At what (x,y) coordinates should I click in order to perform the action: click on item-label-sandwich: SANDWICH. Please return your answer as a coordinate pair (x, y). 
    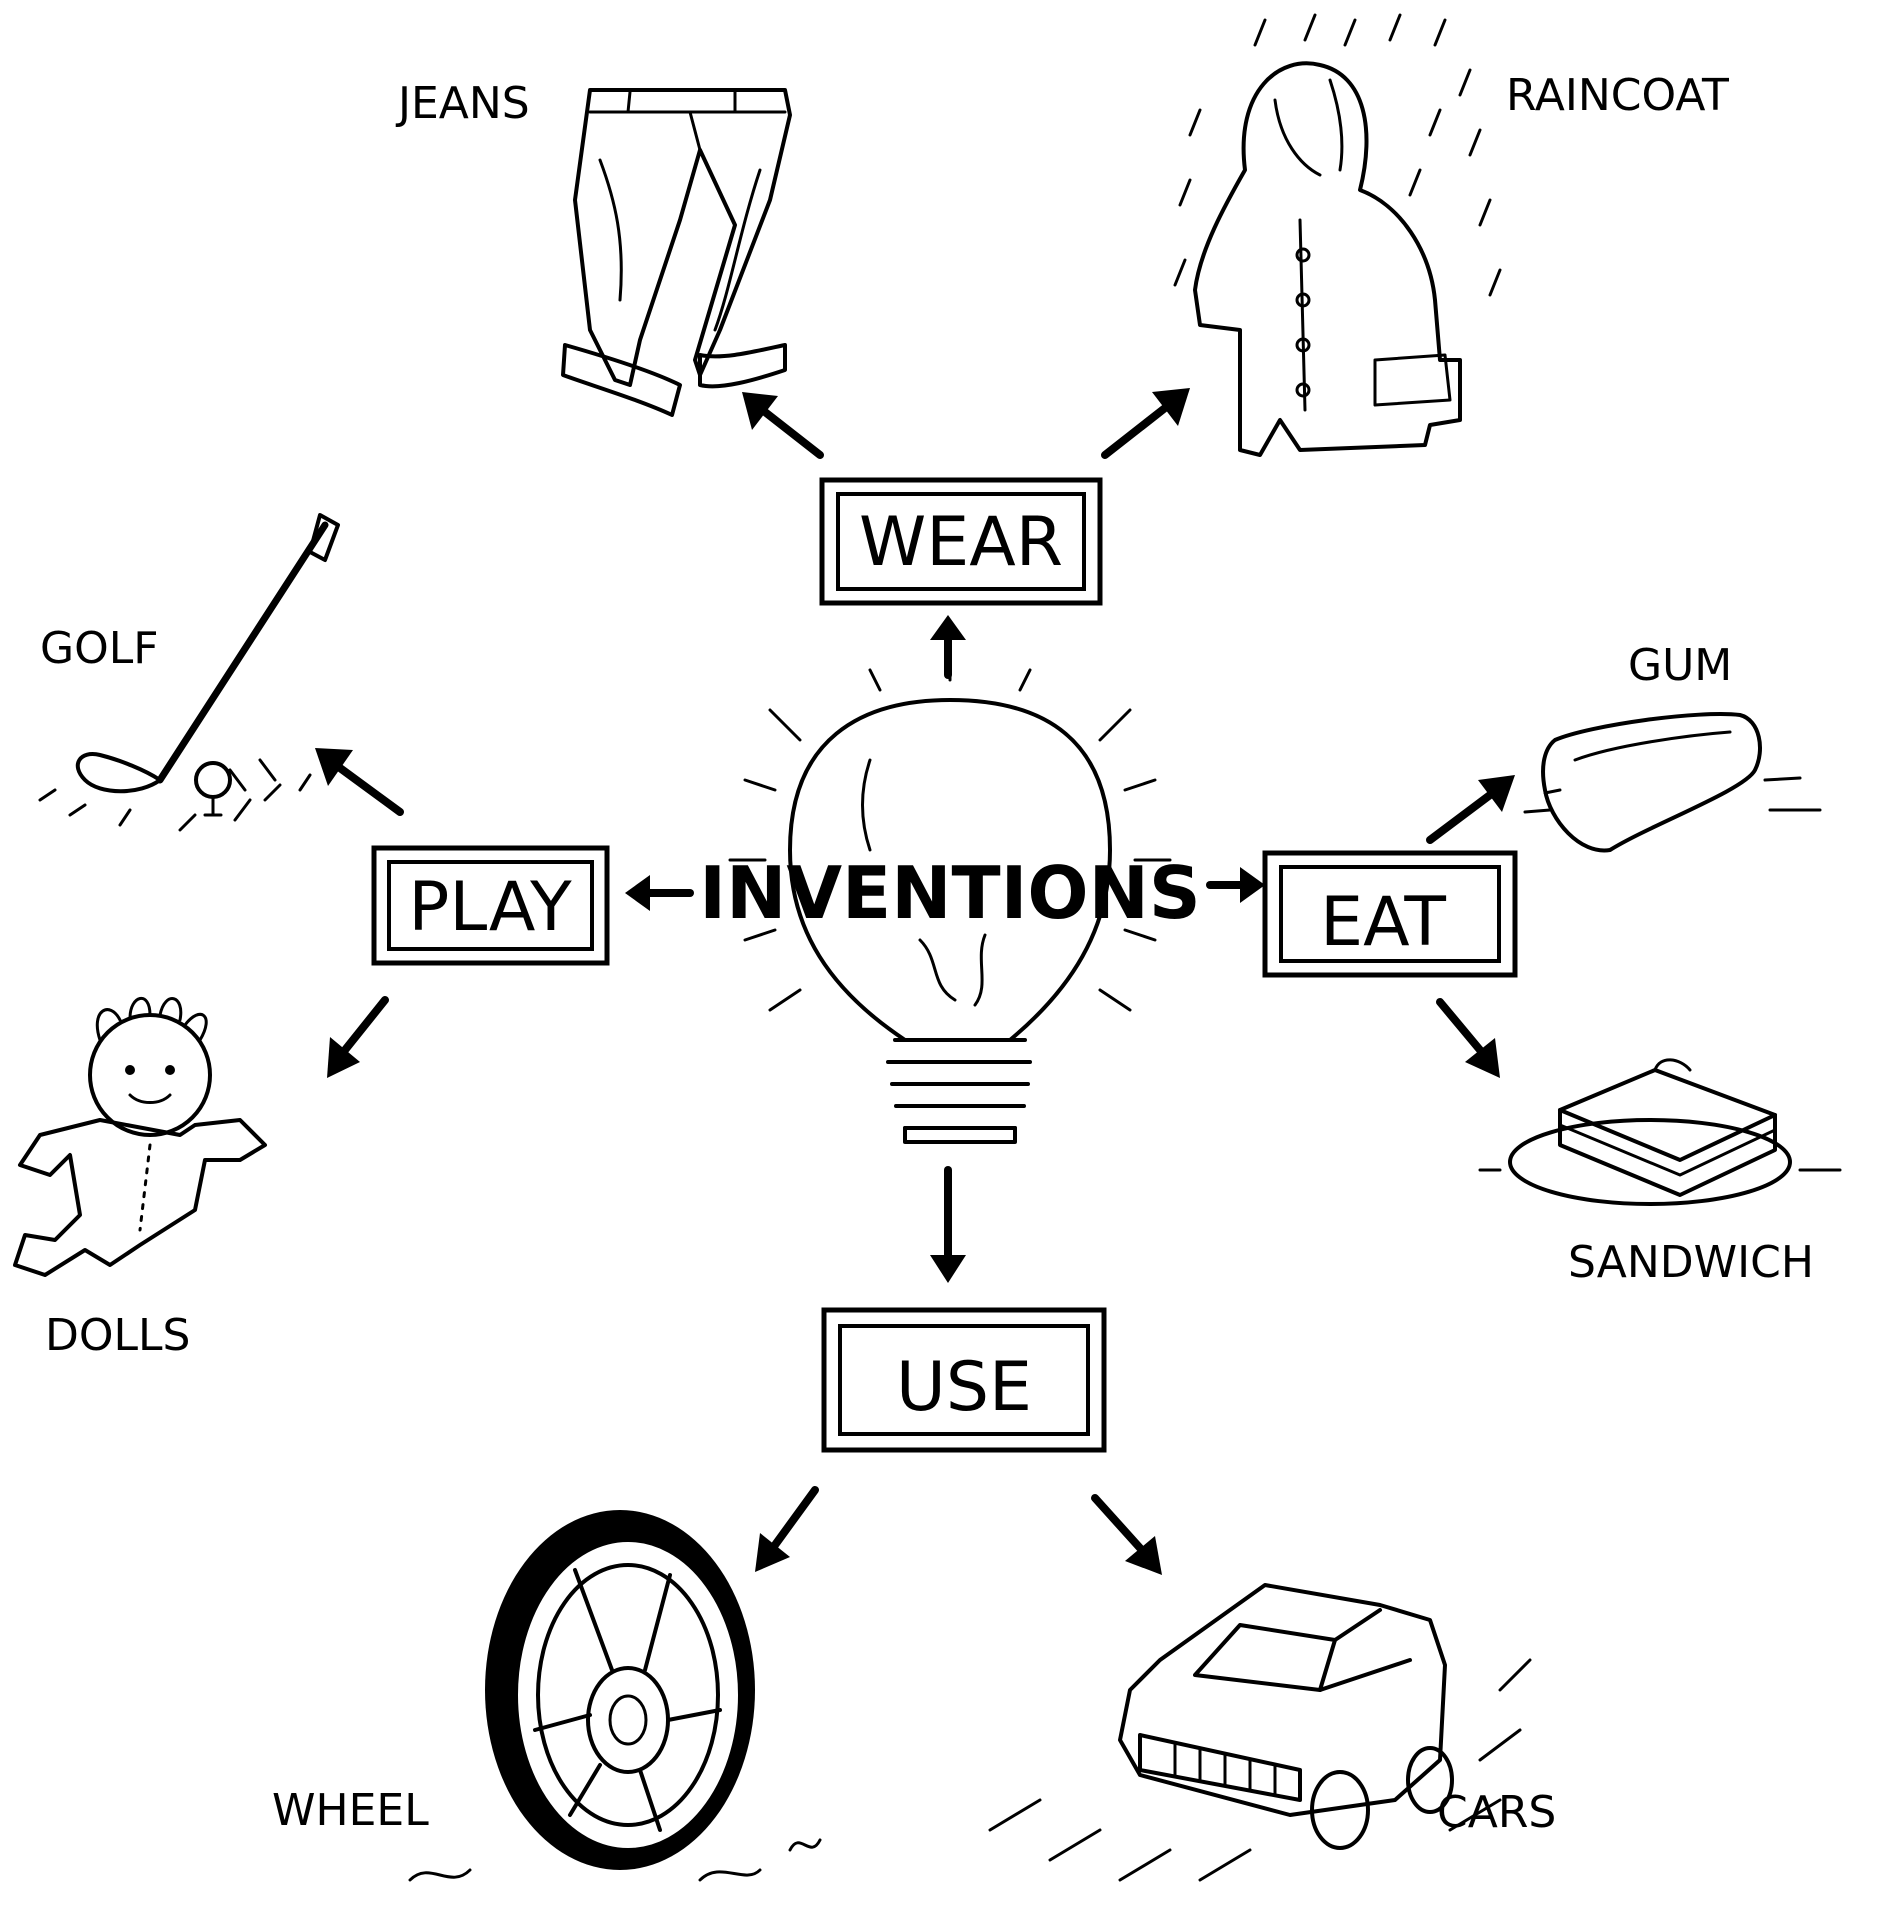
    Looking at the image, I should click on (1691, 1262).